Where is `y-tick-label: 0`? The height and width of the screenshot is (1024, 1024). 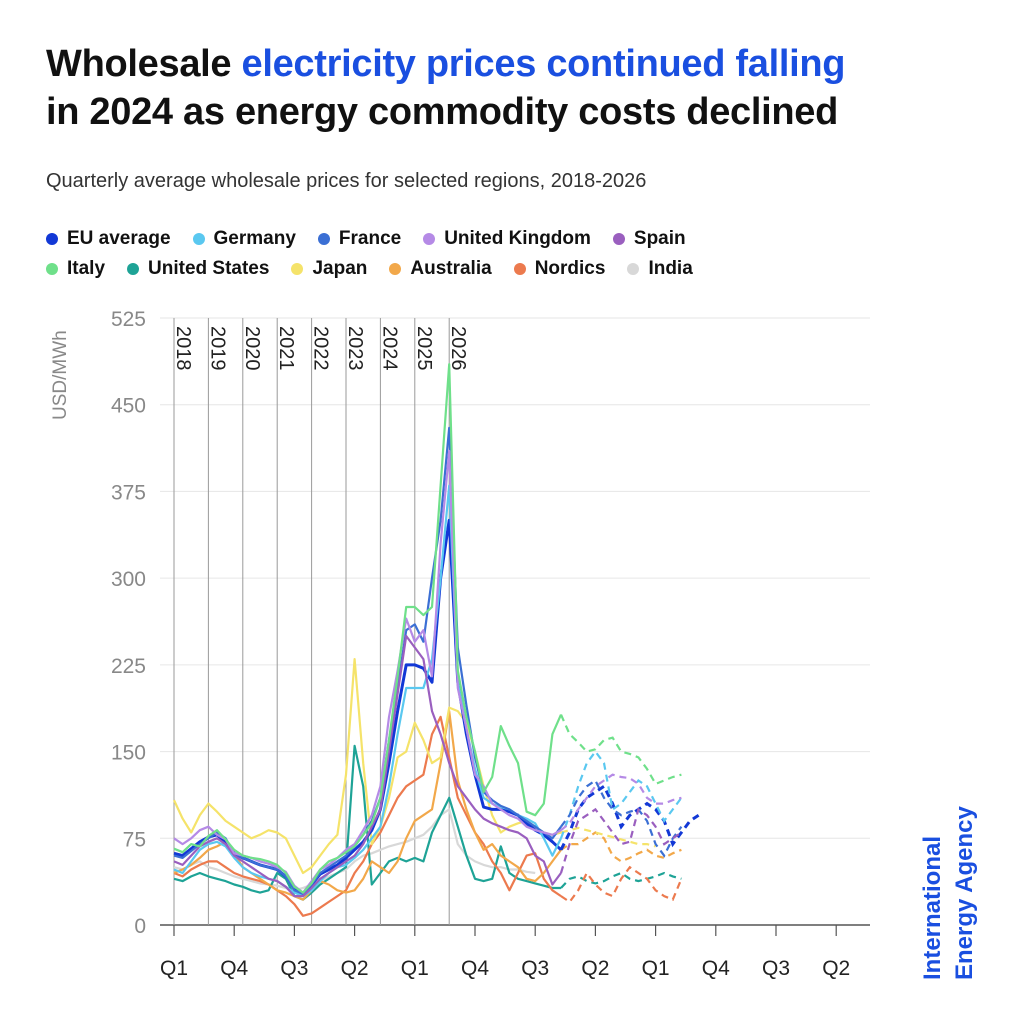 y-tick-label: 0 is located at coordinates (140, 926).